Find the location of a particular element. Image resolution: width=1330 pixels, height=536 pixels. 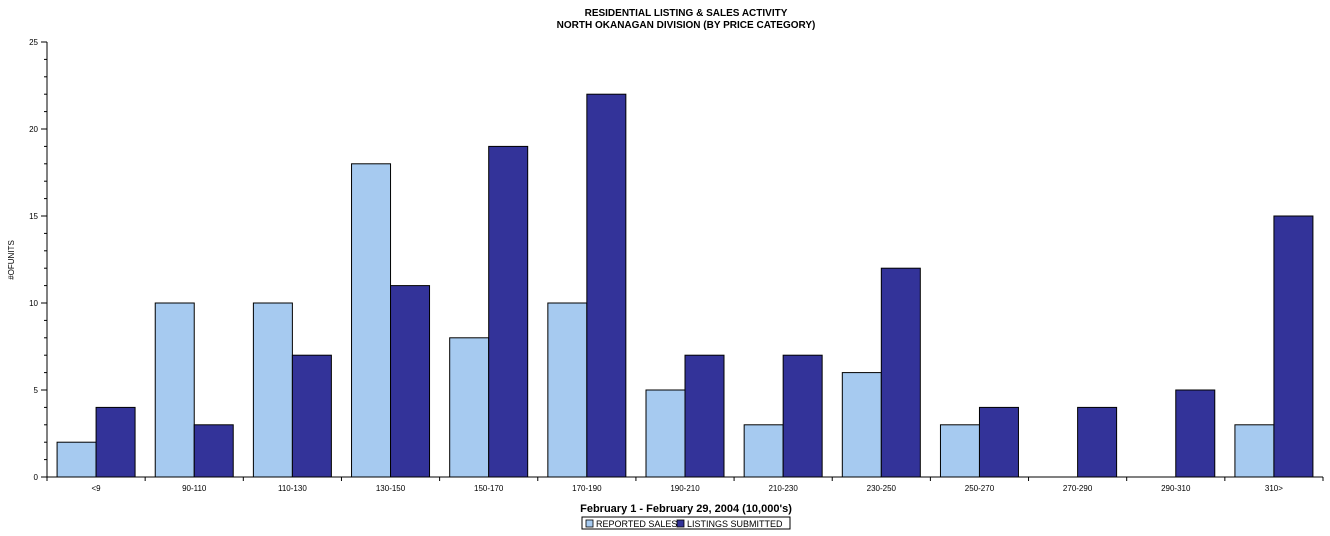

y-axis-title: #OFUNITS is located at coordinates (11, 260).